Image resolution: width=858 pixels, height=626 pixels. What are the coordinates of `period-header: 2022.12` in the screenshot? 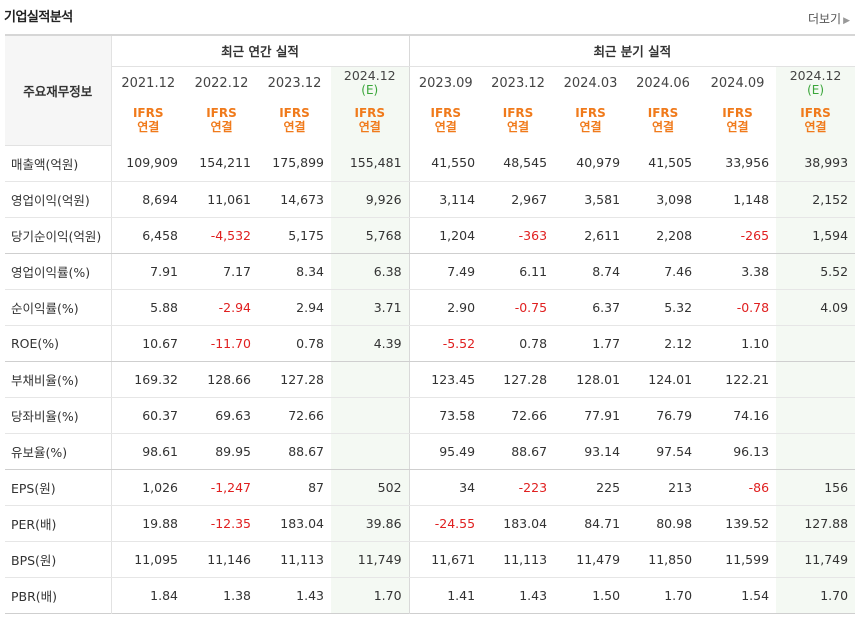 It's located at (221, 83).